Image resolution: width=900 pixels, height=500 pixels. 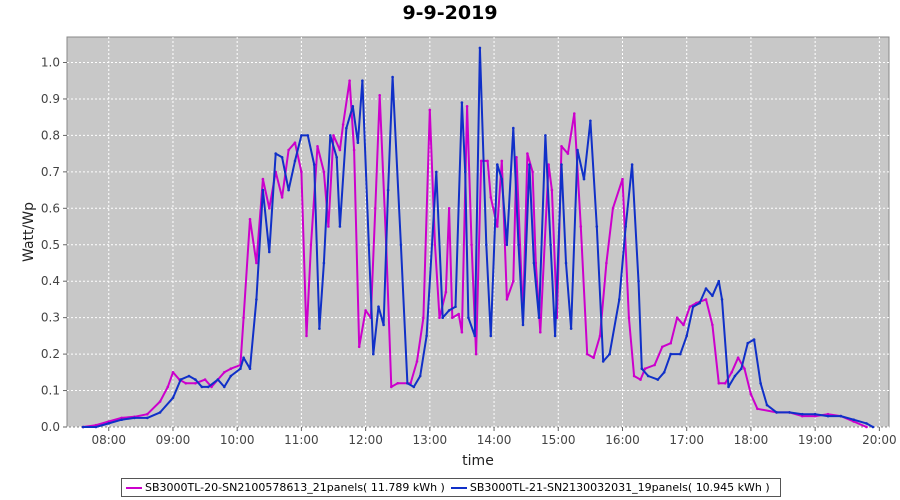 I want to click on y-tick-label: 0.6, so click(x=50, y=208).